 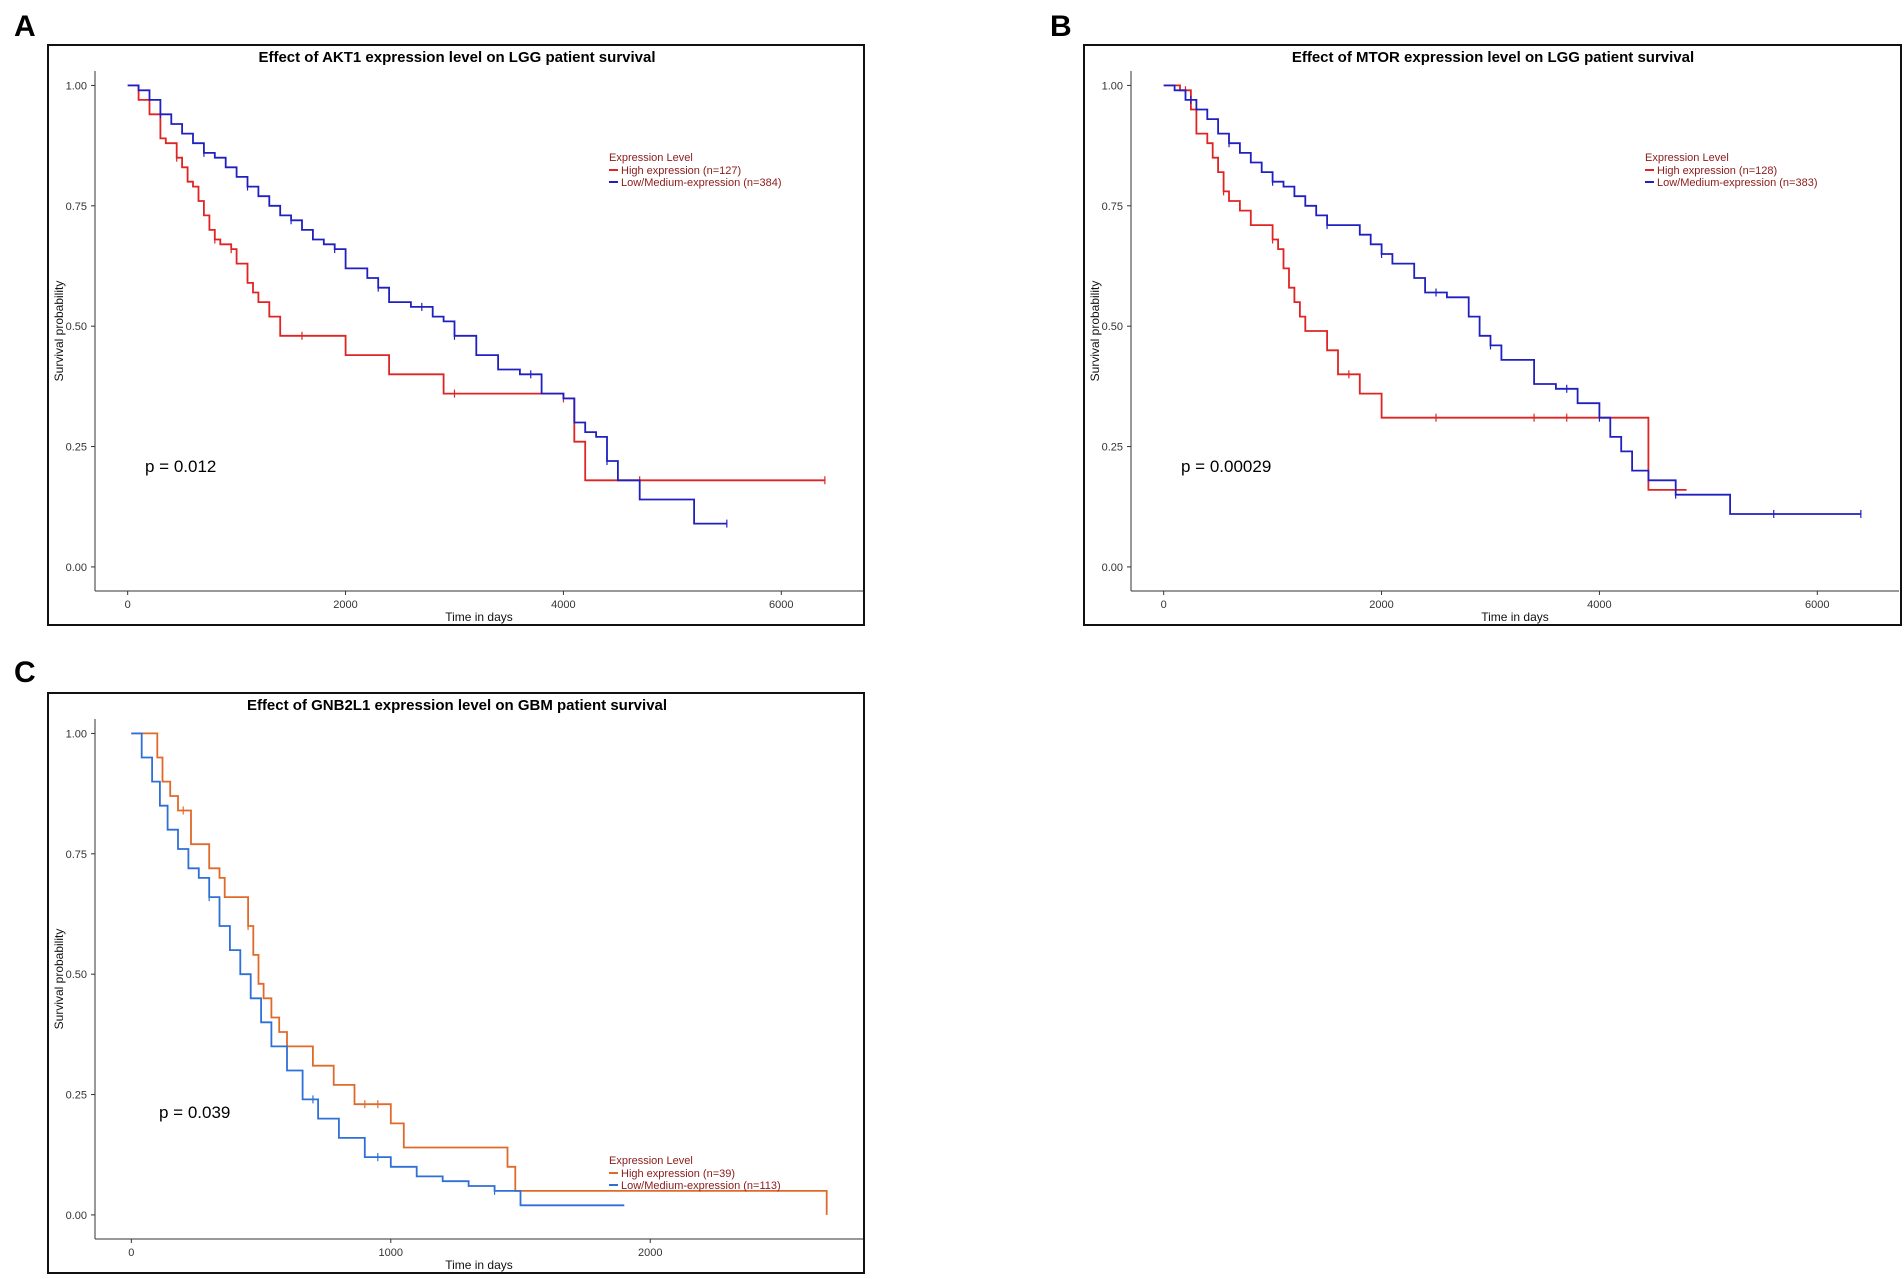 I want to click on panel-letter-c: C, so click(x=25, y=672).